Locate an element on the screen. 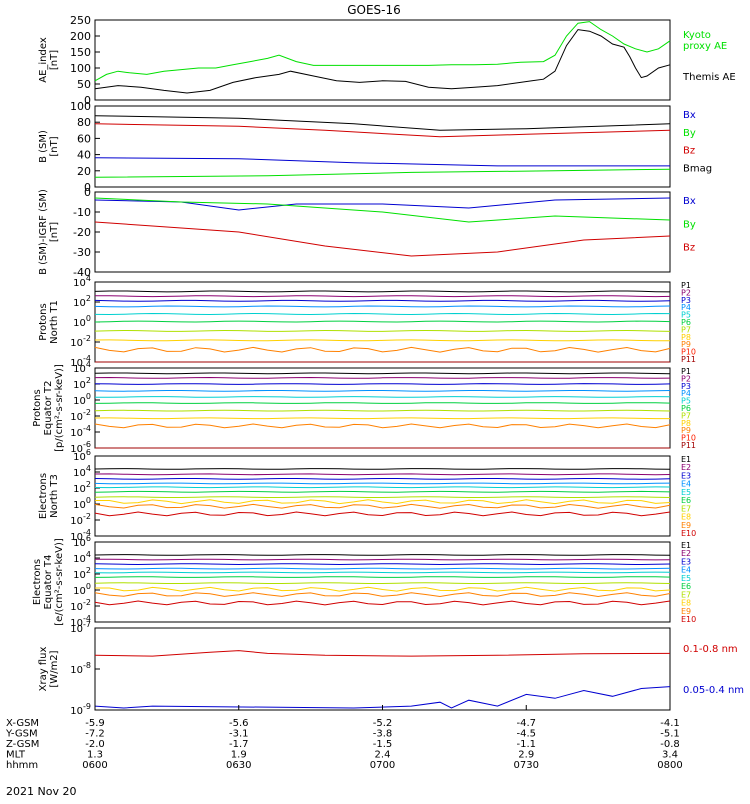  x-tick-label: 0730 is located at coordinates (526, 765).